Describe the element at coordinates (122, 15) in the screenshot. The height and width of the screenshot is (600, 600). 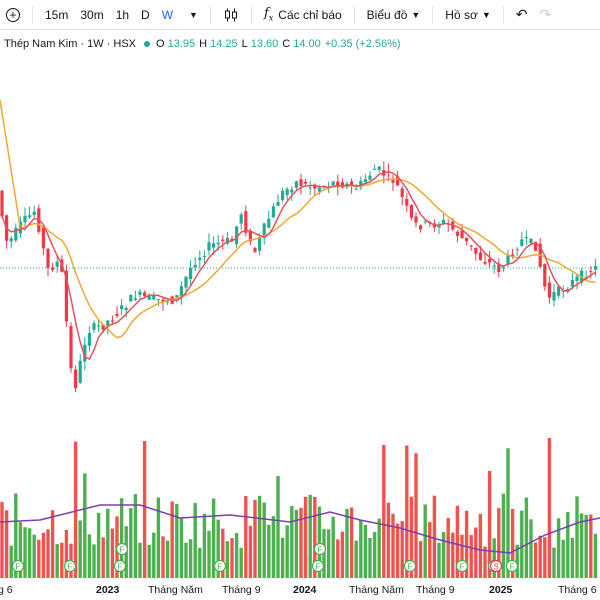
I see `interval-1h: 1h` at that location.